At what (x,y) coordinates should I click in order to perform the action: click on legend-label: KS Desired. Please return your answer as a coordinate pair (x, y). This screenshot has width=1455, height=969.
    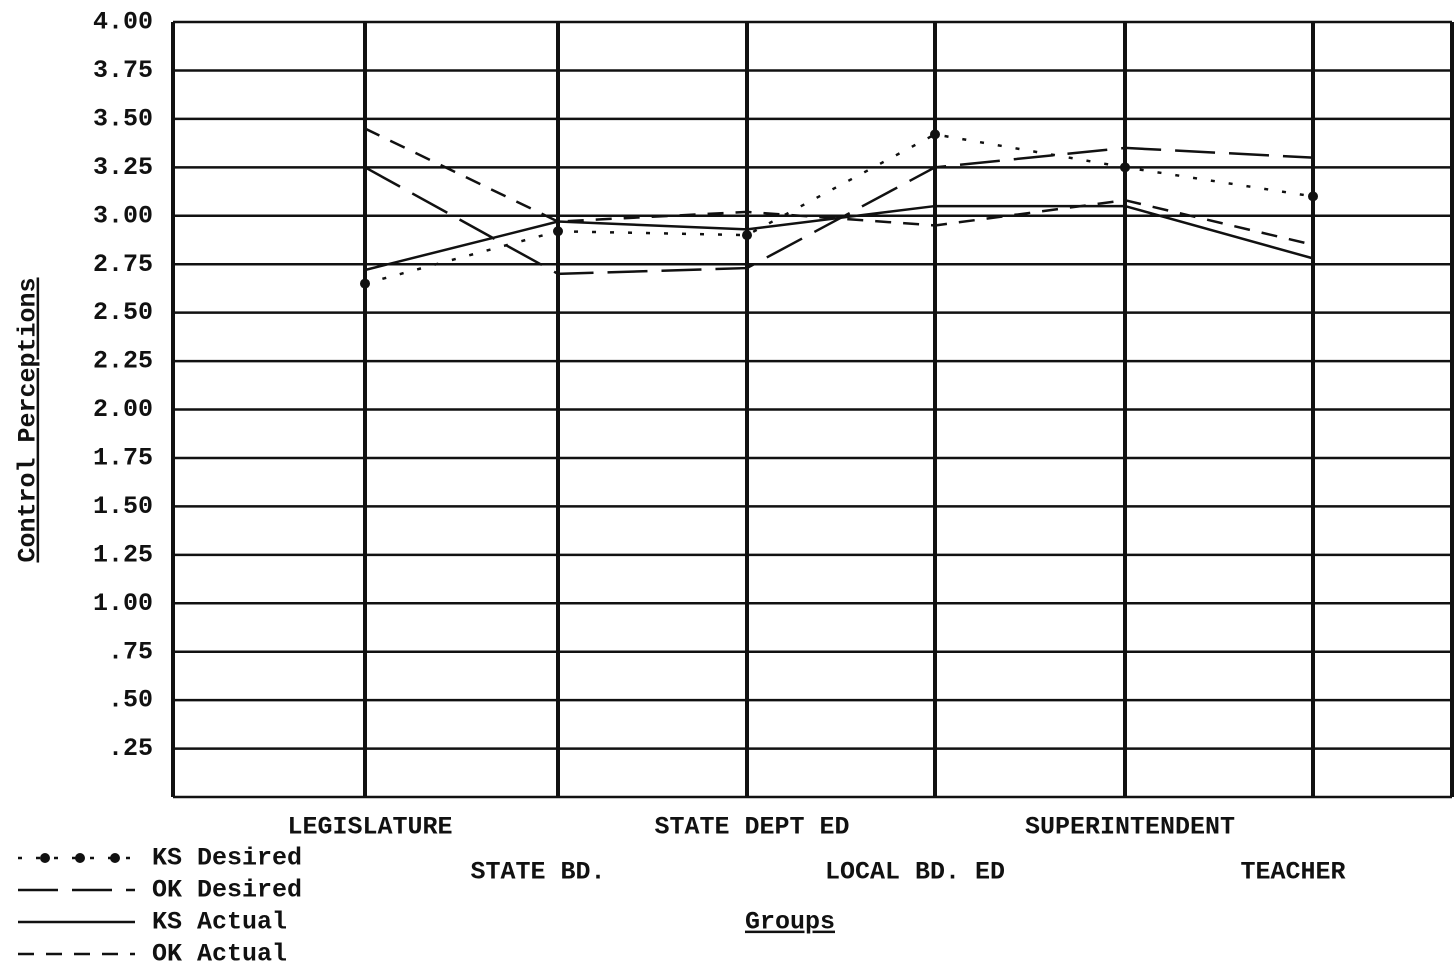
    Looking at the image, I should click on (227, 858).